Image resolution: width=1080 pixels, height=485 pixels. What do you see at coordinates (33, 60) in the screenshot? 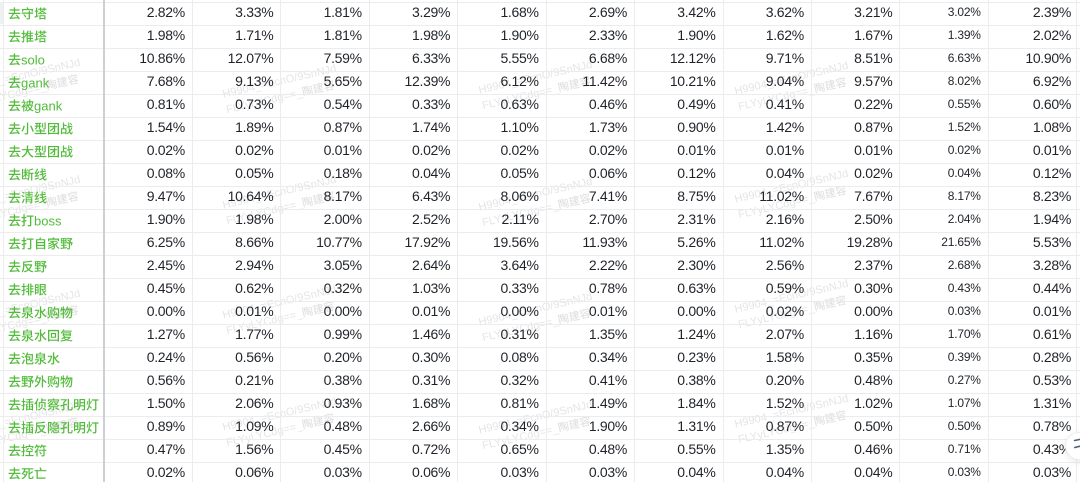
I see `svg-text: solo` at bounding box center [33, 60].